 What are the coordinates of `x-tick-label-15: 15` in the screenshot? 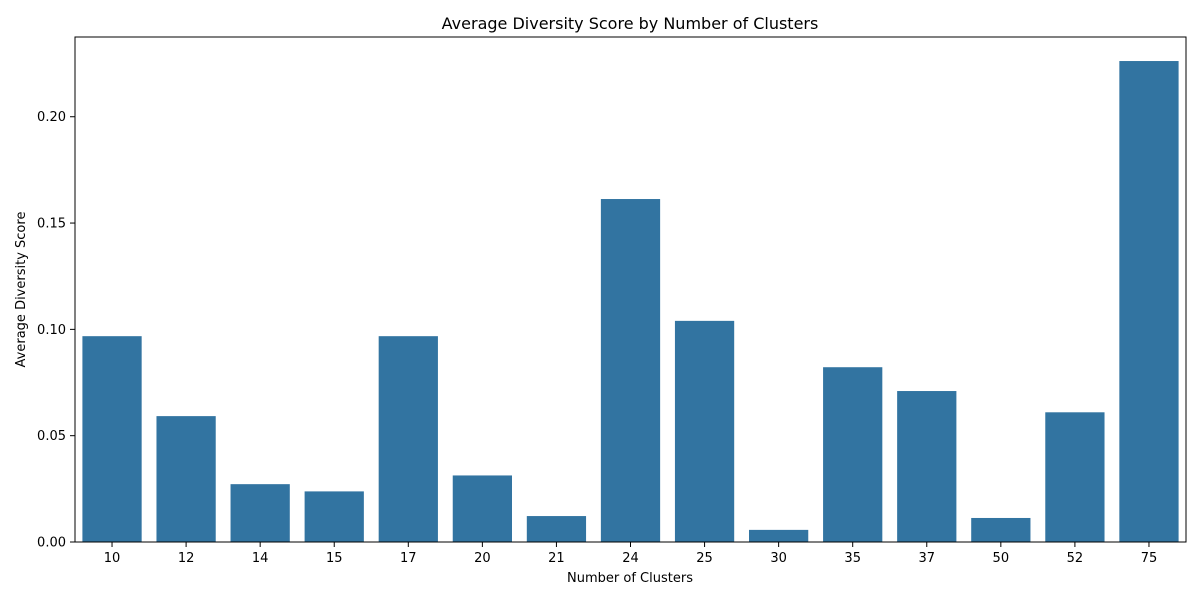 It's located at (334, 558).